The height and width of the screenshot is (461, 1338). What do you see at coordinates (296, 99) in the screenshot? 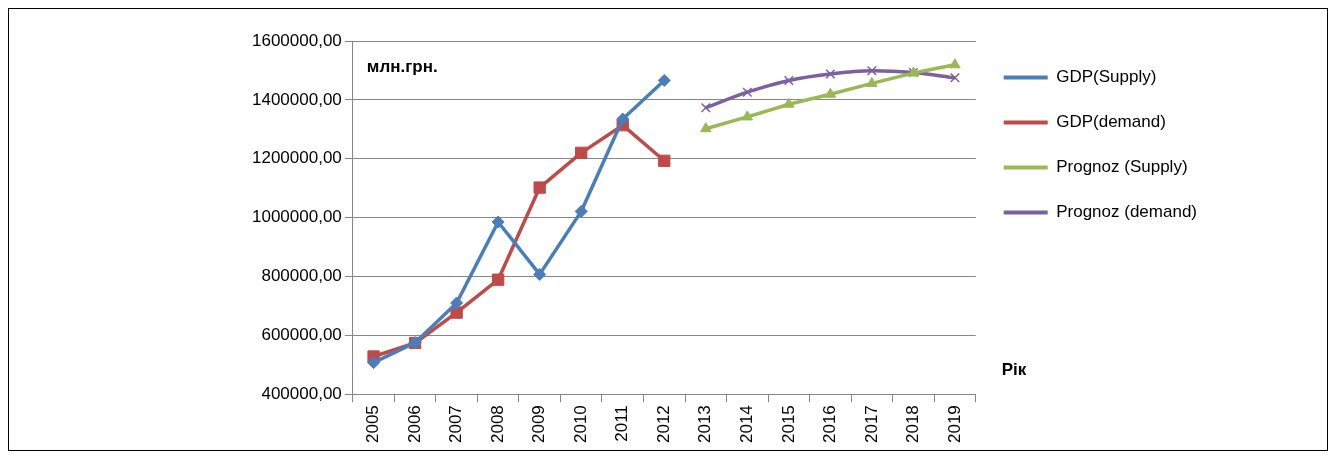
I see `y-tick-label: 1400000,00` at bounding box center [296, 99].